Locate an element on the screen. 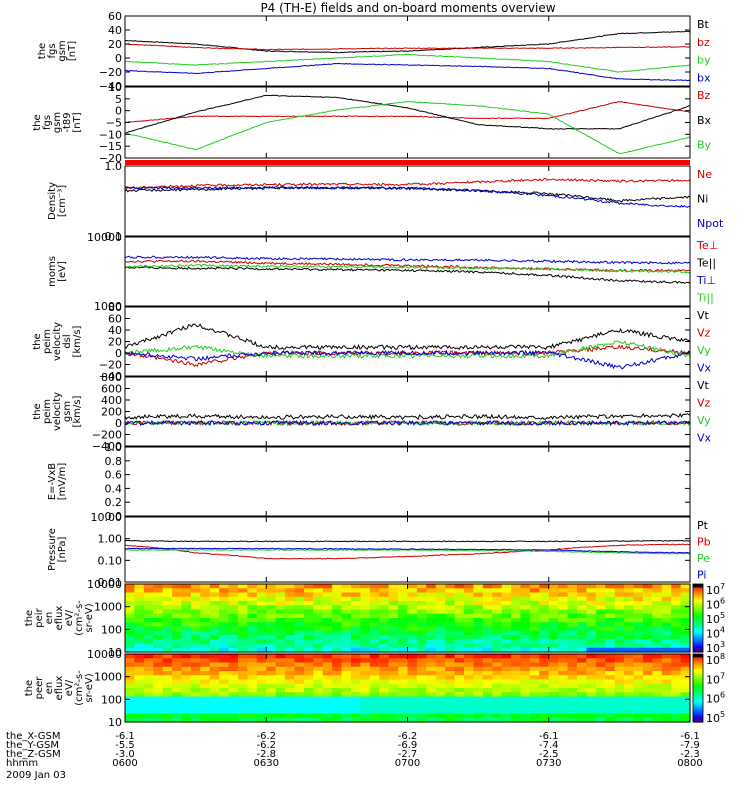  y-tick-label: 10 is located at coordinates (115, 652).